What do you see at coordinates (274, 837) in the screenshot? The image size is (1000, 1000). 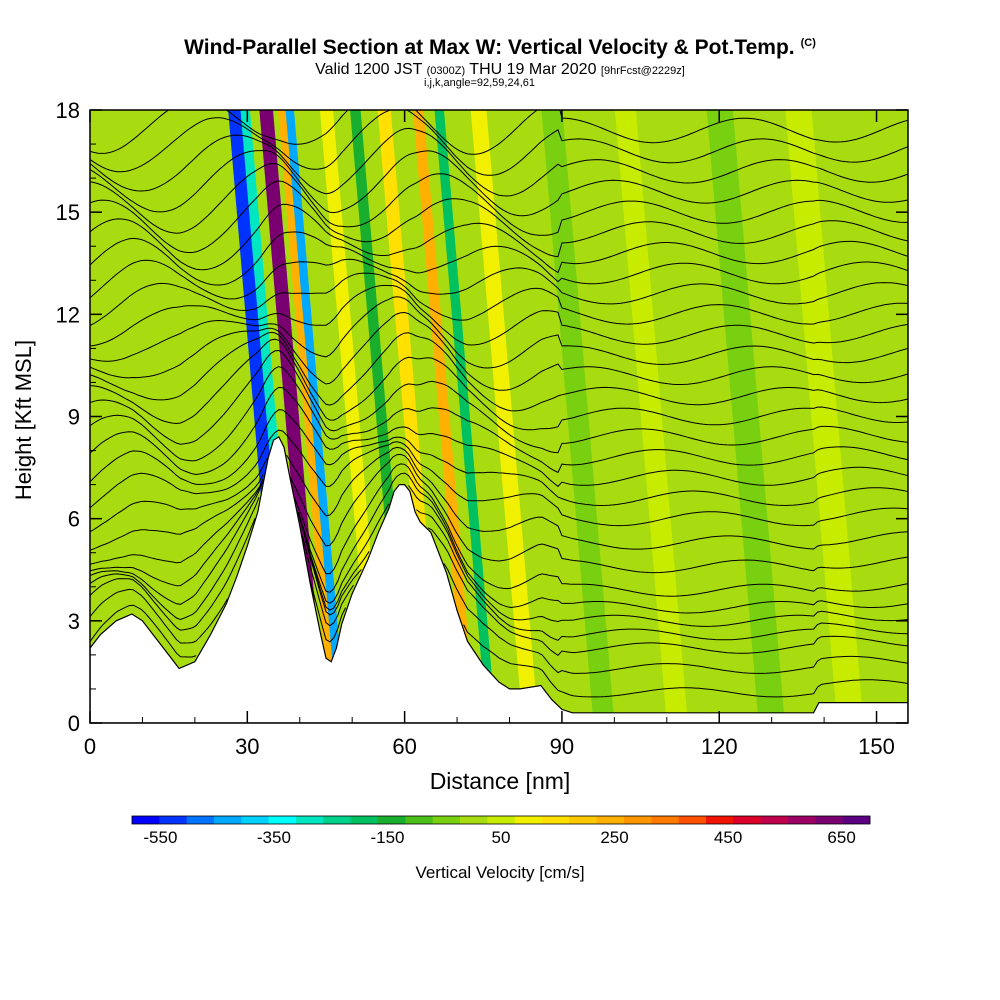 I see `colorbar-tick-label: -350` at bounding box center [274, 837].